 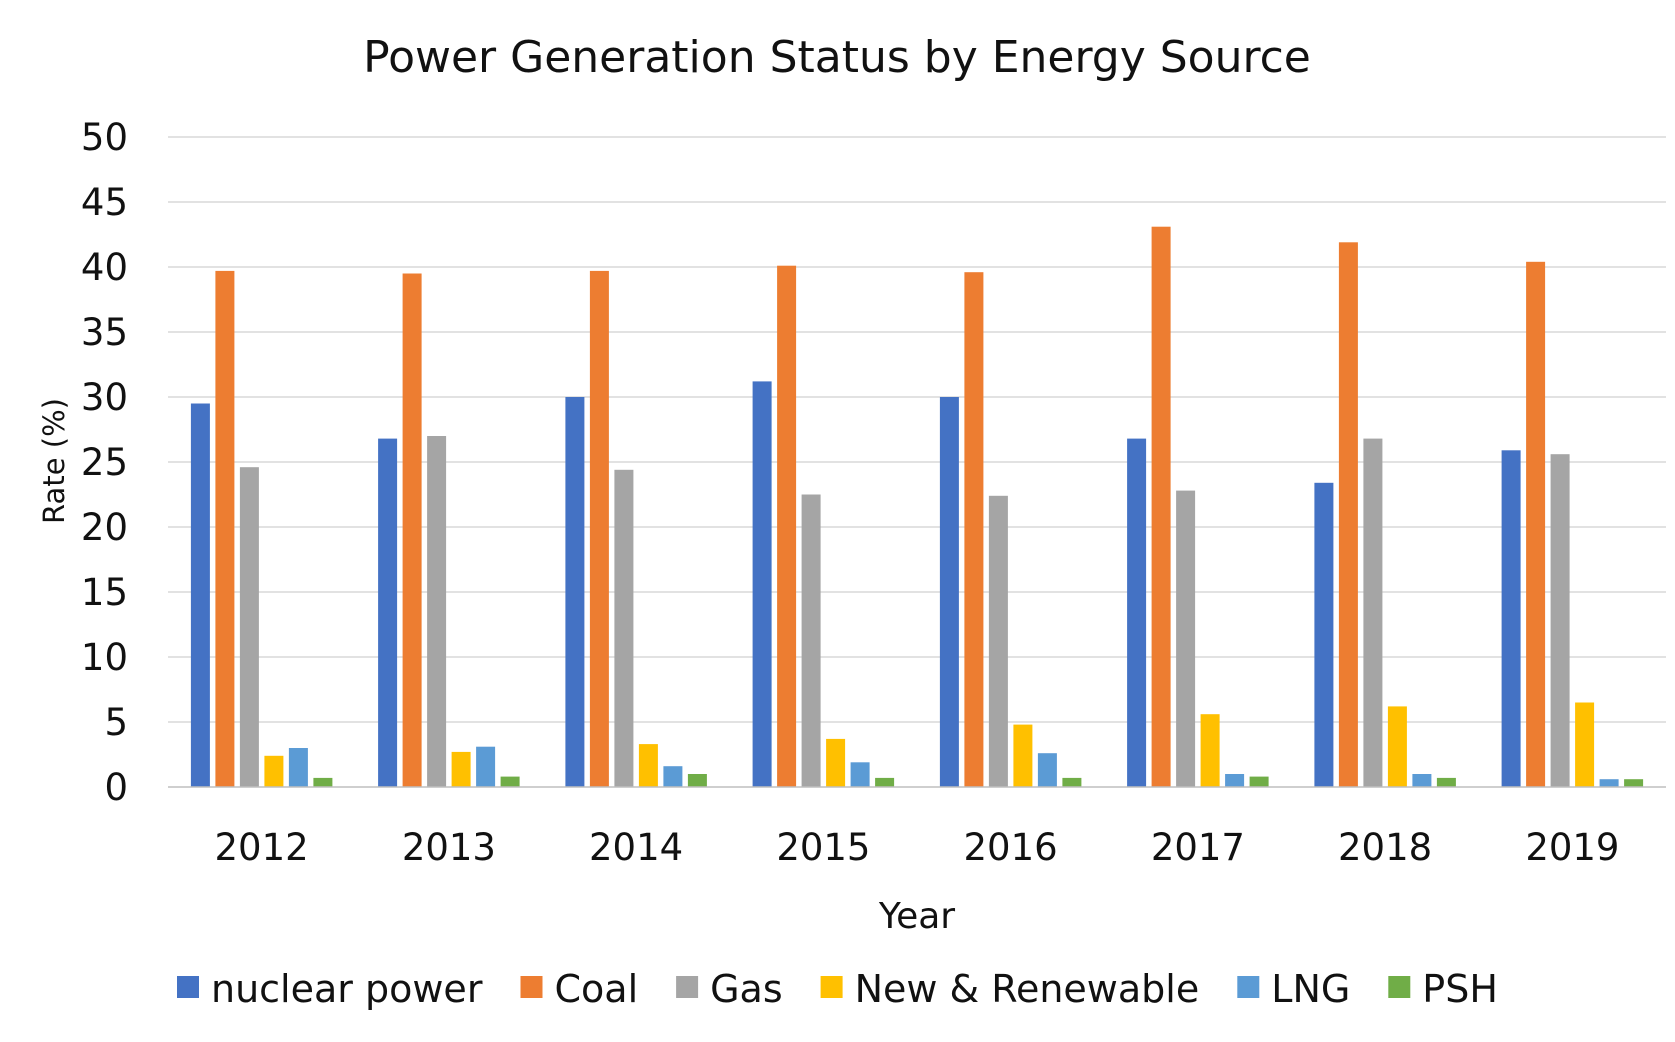 I want to click on bar-2013-lng, so click(x=486, y=766).